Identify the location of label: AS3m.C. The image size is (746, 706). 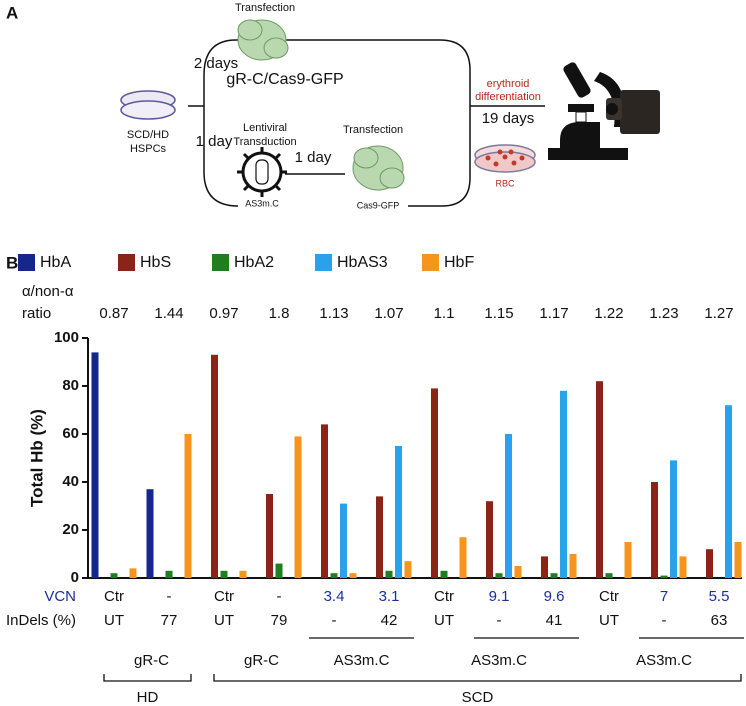
(262, 203).